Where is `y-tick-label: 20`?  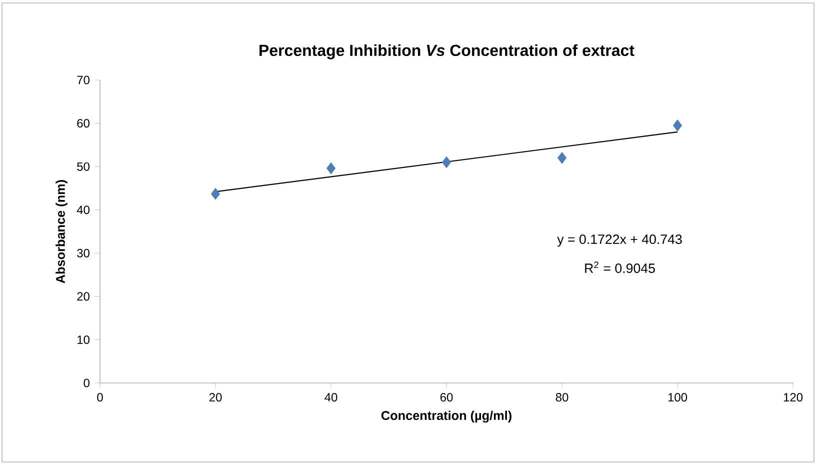 y-tick-label: 20 is located at coordinates (83, 296).